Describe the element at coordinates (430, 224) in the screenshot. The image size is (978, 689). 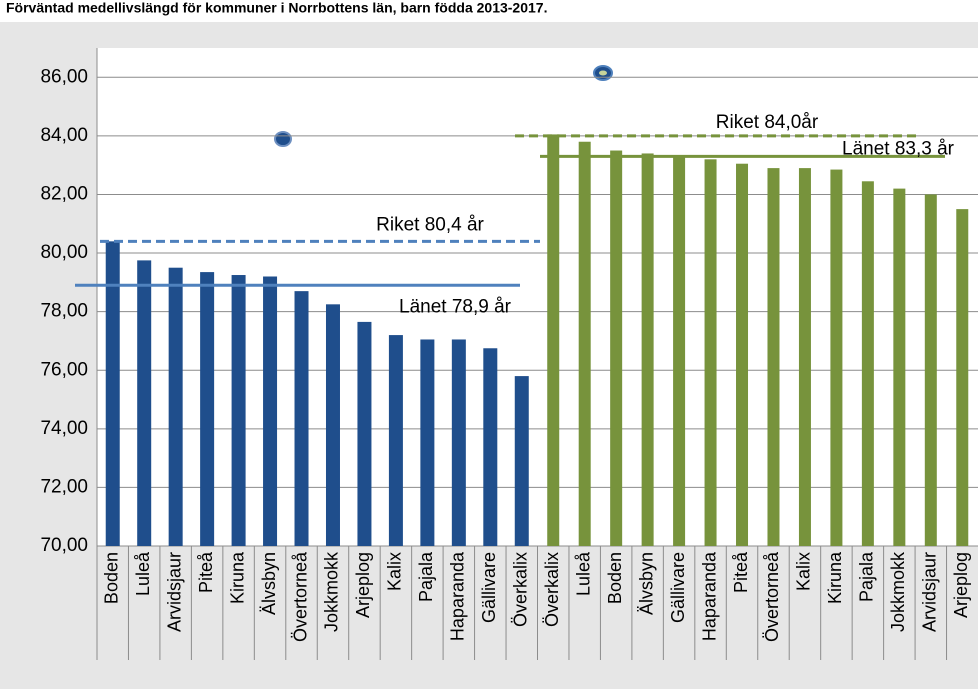
I see `reference-label: Riket 80,4 år` at that location.